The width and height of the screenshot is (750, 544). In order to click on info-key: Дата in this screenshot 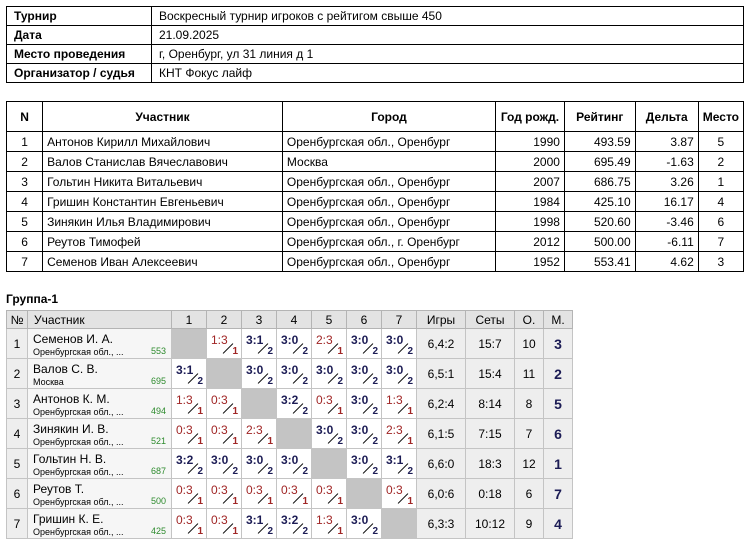, I will do `click(79, 35)`.